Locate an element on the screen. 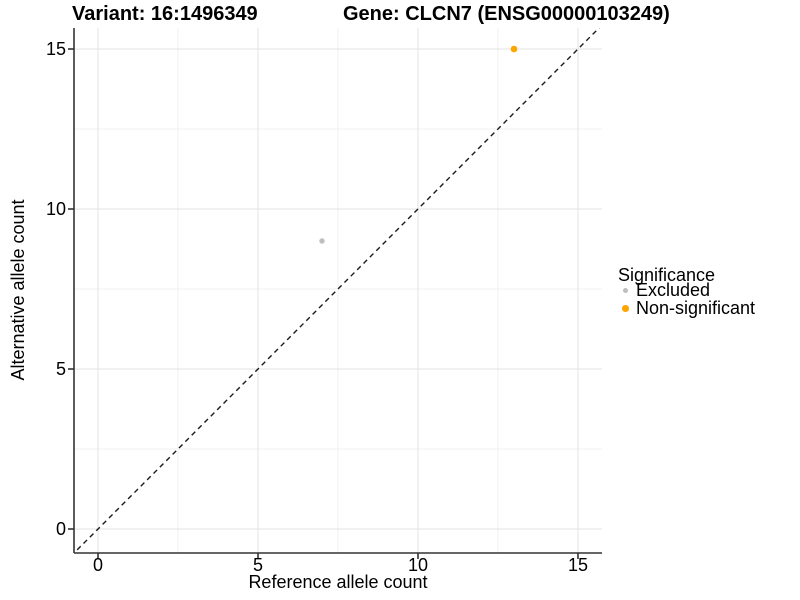 This screenshot has width=800, height=600. x-tick-label-0: 0 is located at coordinates (97, 565).